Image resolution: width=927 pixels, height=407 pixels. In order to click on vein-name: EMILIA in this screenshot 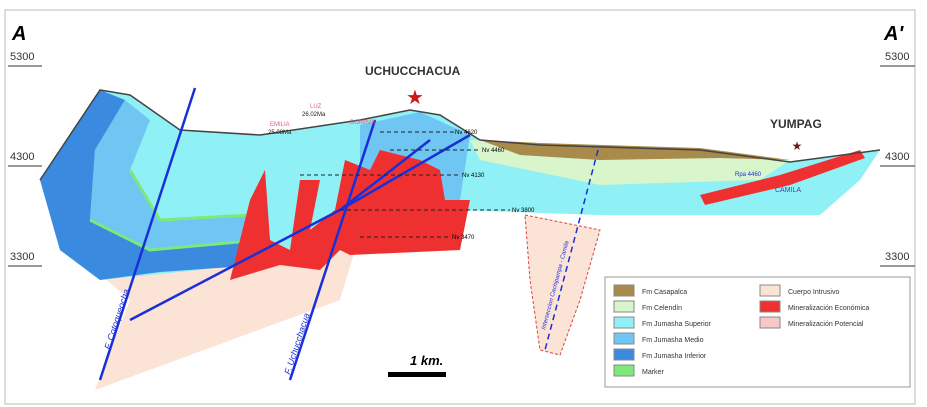, I will do `click(280, 125)`.